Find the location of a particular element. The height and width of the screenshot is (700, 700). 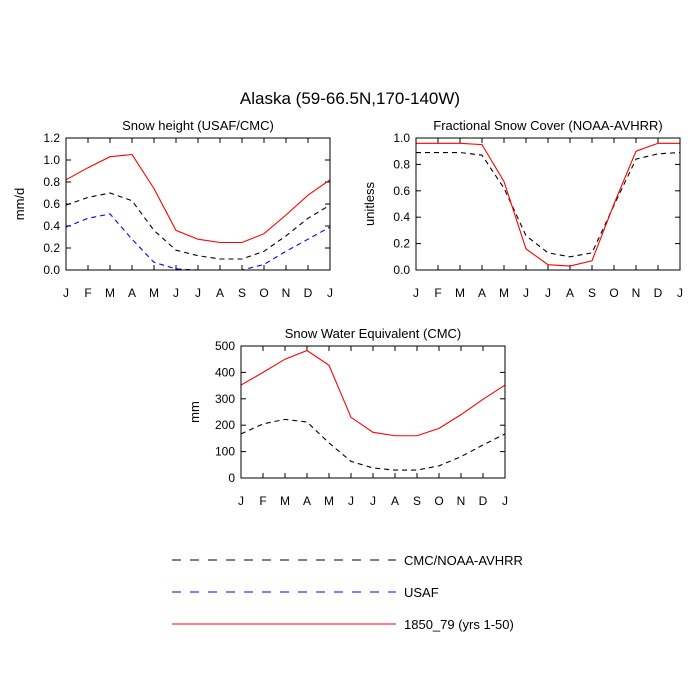

y-tick-label: 1.2 is located at coordinates (51, 138).